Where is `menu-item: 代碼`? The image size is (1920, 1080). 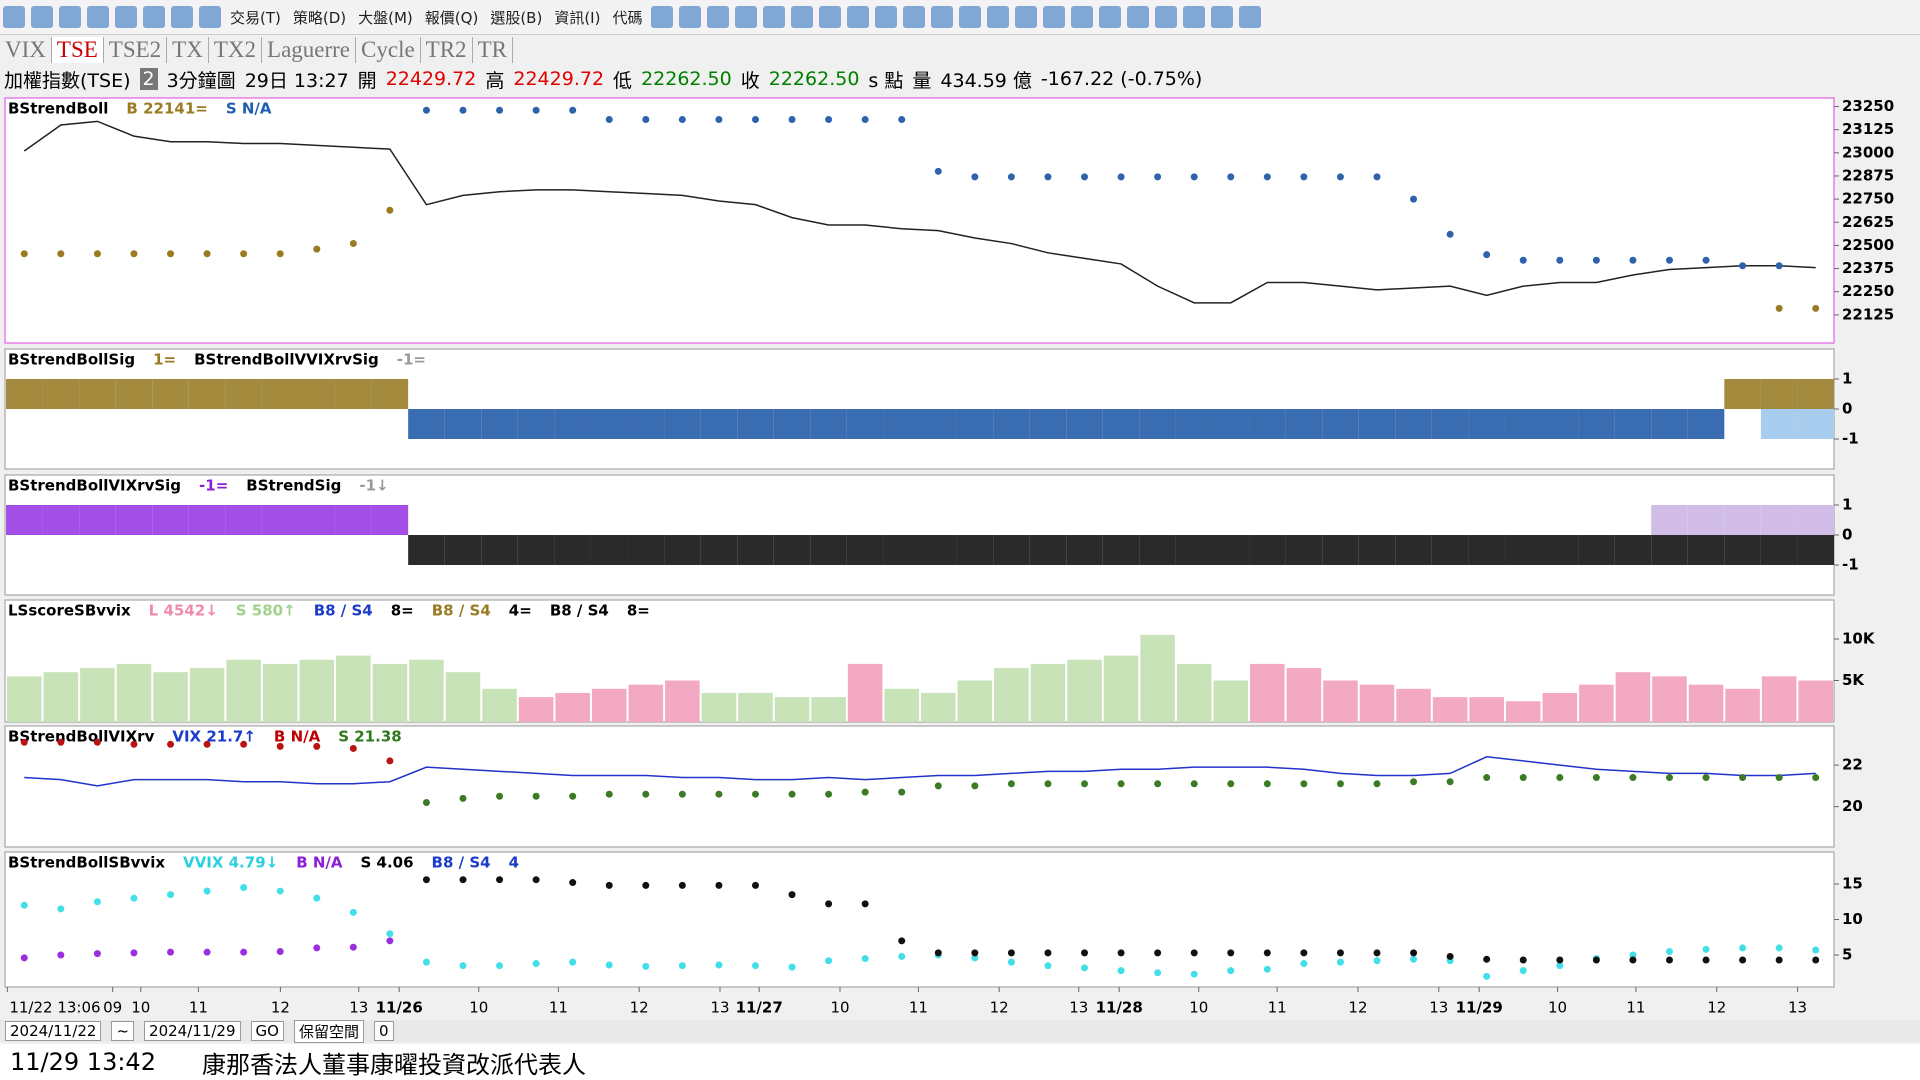
menu-item: 代碼 is located at coordinates (627, 17).